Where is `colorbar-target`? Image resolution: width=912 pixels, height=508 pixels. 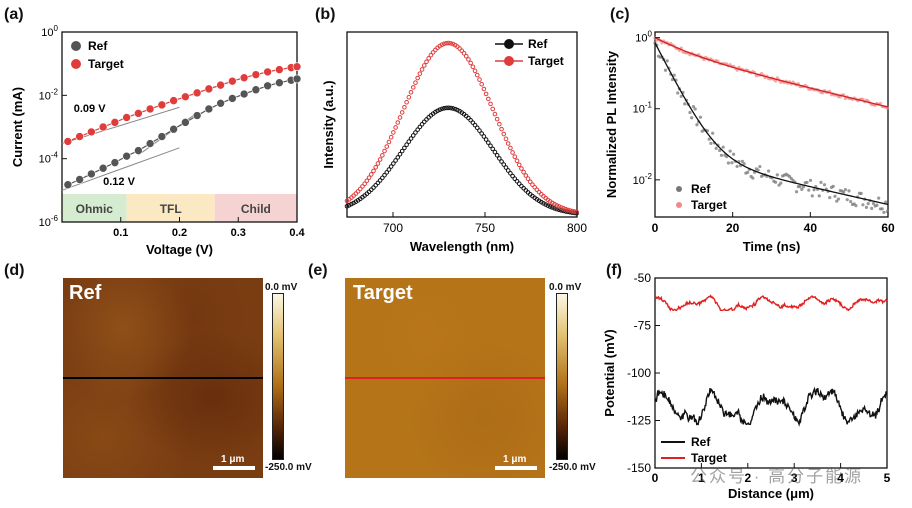 colorbar-target is located at coordinates (562, 376).